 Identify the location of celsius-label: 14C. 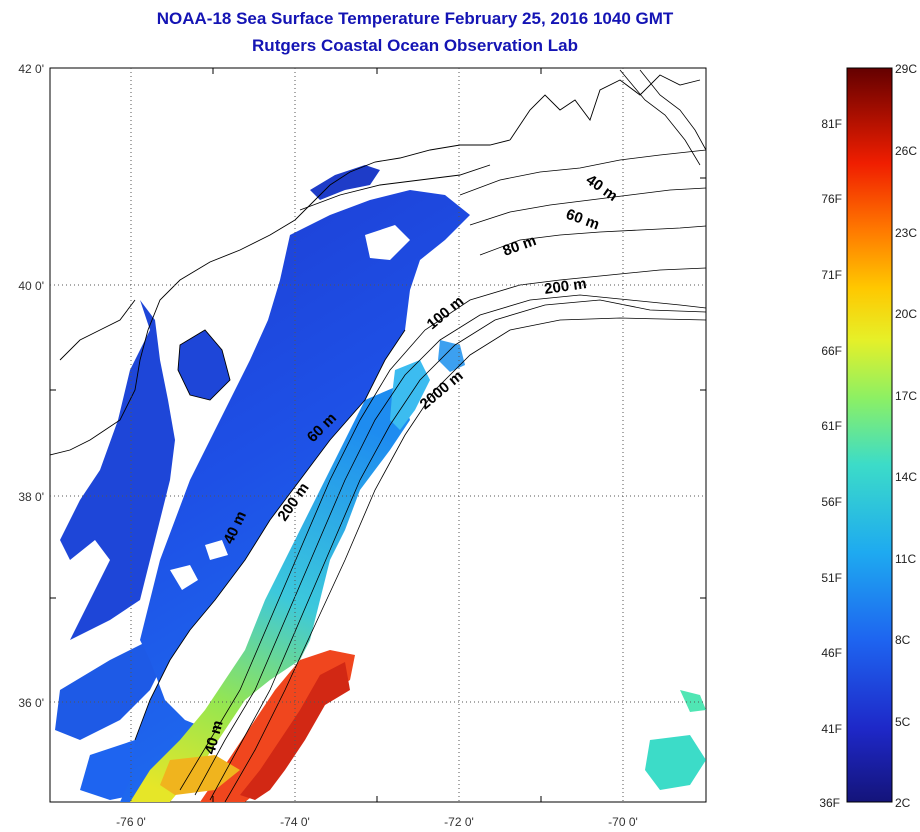
(906, 477).